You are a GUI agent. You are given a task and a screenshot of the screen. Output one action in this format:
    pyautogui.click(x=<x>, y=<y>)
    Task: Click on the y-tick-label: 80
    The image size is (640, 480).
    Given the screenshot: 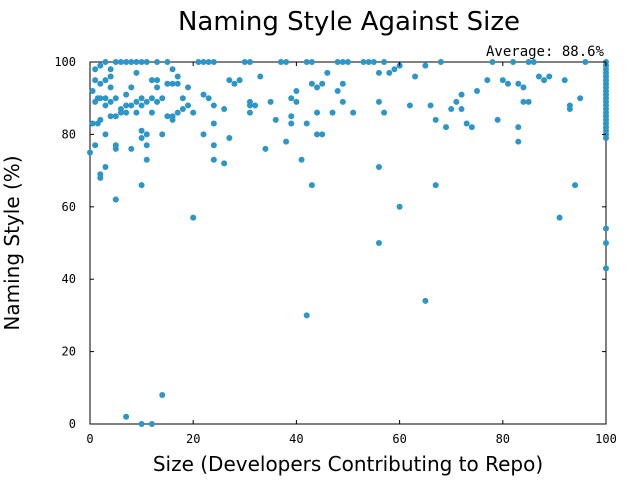 What is the action you would take?
    pyautogui.click(x=69, y=134)
    